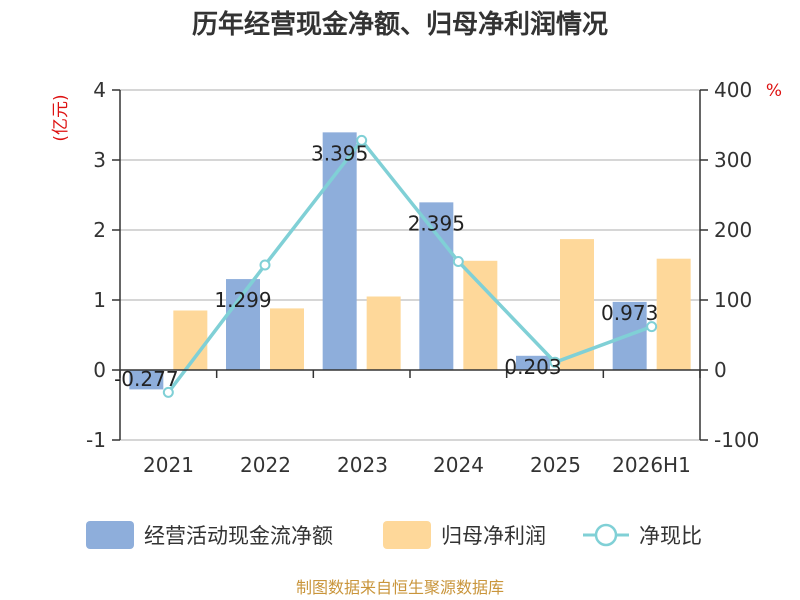 This screenshot has height=600, width=800. What do you see at coordinates (458, 465) in the screenshot?
I see `category-label: 2024` at bounding box center [458, 465].